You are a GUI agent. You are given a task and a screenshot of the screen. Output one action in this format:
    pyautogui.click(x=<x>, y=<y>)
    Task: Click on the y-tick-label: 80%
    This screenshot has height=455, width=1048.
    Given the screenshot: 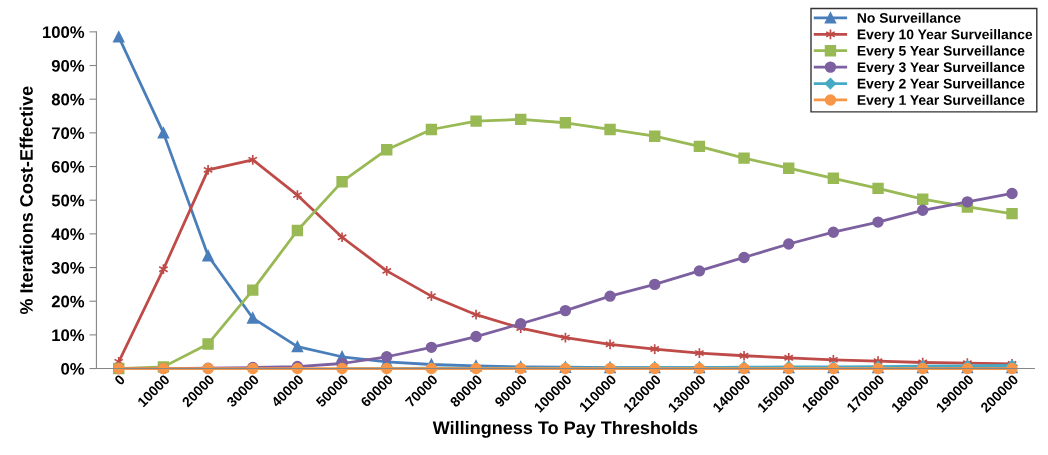 What is the action you would take?
    pyautogui.click(x=68, y=99)
    